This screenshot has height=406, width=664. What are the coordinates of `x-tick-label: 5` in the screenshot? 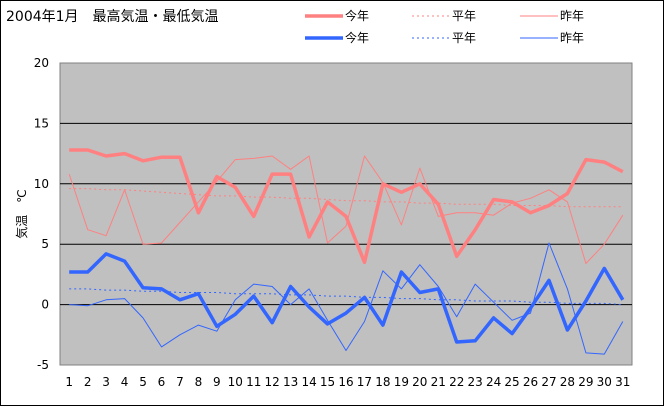 It's located at (143, 382).